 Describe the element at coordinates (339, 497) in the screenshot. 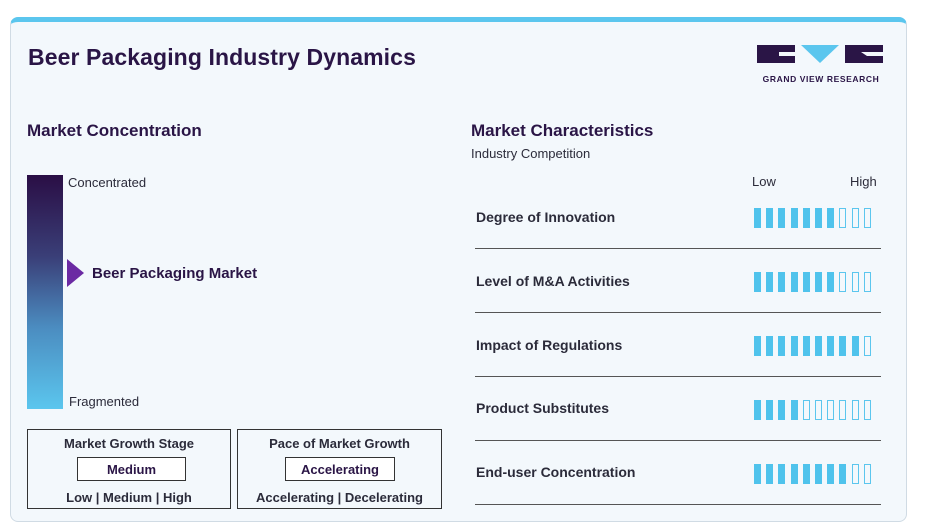

I see `growth-pace-options: Accelerating | Decelerating` at that location.